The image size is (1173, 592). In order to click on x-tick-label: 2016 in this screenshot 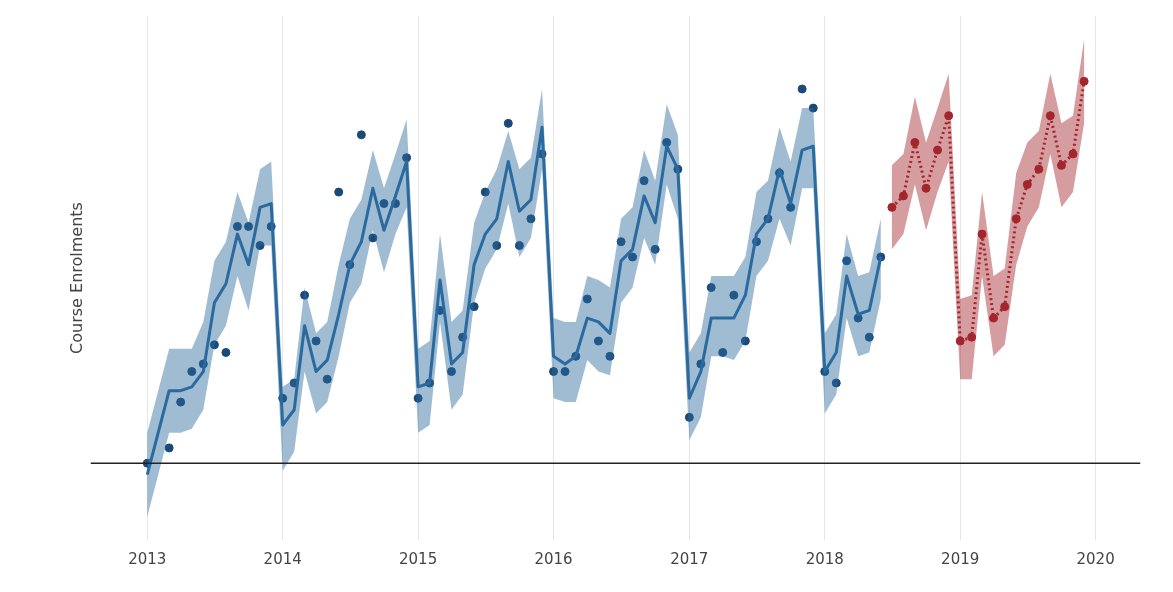, I will do `click(553, 558)`.